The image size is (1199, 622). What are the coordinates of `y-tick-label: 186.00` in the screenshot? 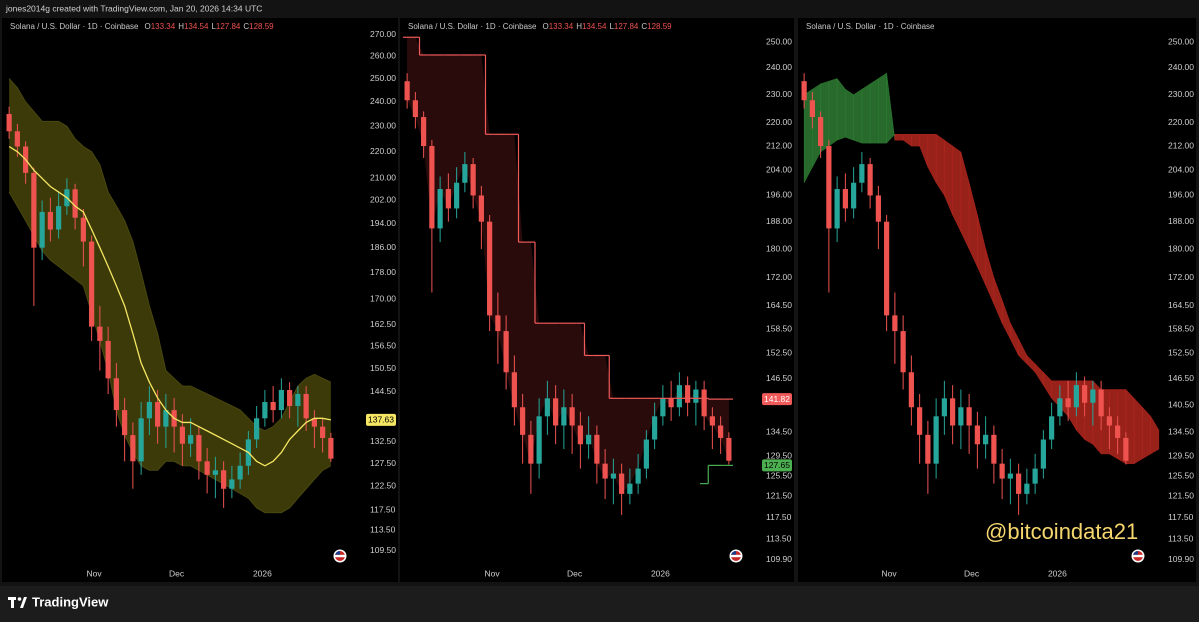 It's located at (383, 247).